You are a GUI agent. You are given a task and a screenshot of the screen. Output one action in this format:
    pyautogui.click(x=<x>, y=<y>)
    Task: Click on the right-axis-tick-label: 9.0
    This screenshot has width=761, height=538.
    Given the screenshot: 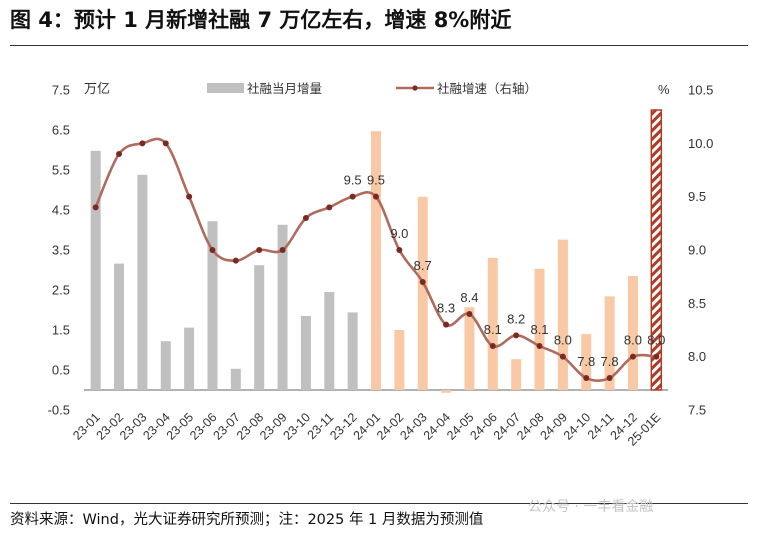 What is the action you would take?
    pyautogui.click(x=697, y=250)
    